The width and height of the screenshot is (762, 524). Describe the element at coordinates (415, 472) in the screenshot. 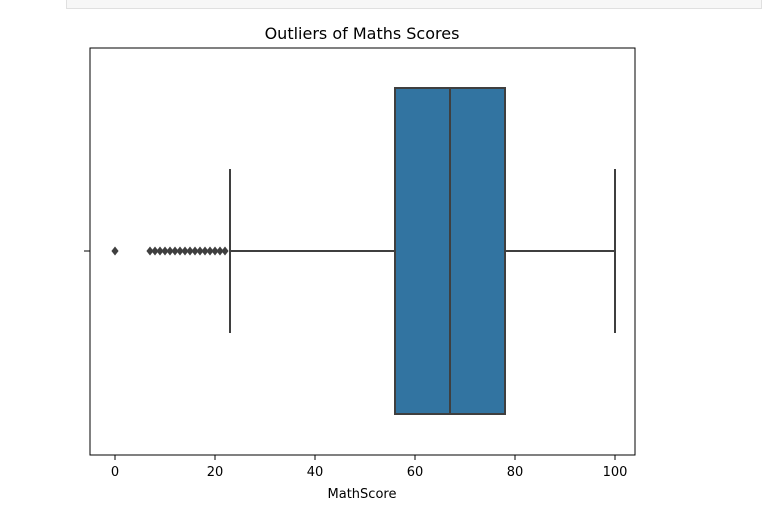

I see `x-tick-label: 60` at that location.